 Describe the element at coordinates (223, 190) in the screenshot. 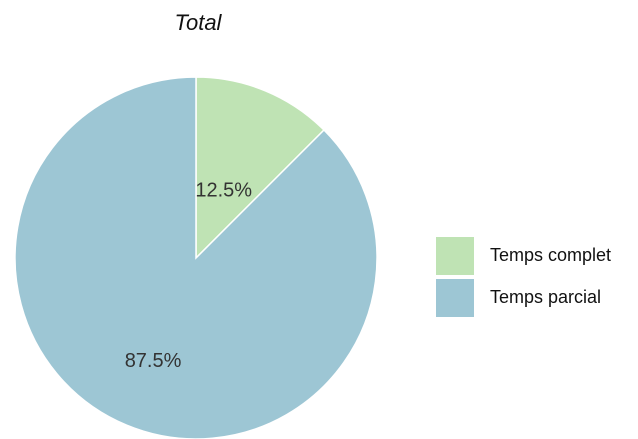

I see `slice-label-0: 12.5%` at that location.